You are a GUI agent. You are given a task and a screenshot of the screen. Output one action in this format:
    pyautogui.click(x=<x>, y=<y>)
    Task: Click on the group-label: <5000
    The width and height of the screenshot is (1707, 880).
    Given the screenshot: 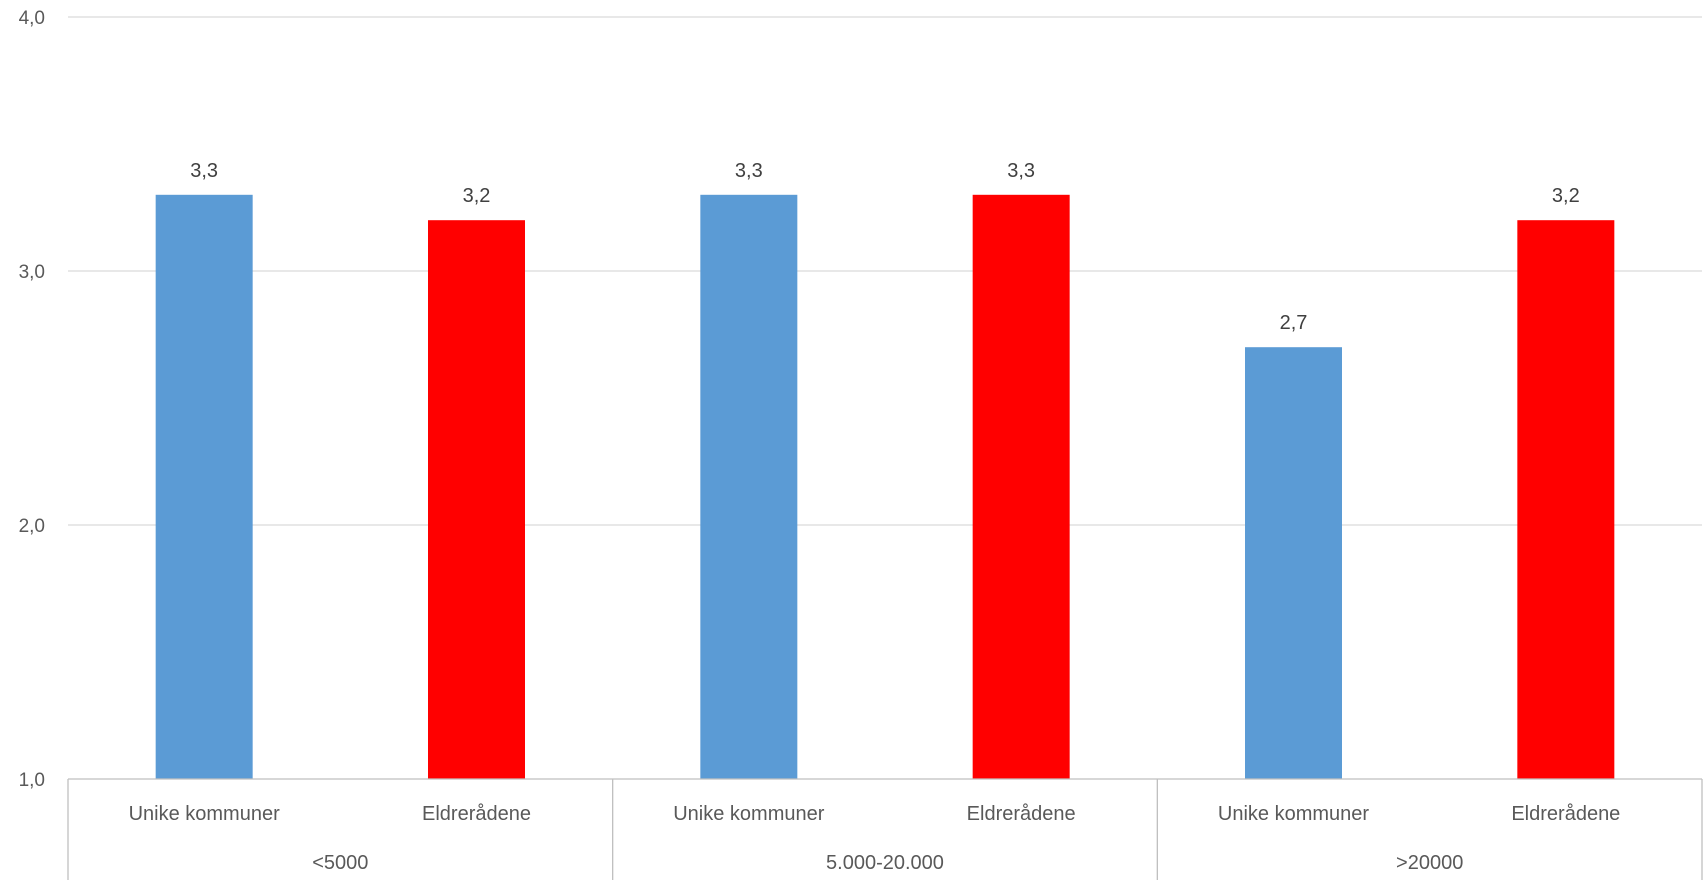 What is the action you would take?
    pyautogui.click(x=340, y=863)
    